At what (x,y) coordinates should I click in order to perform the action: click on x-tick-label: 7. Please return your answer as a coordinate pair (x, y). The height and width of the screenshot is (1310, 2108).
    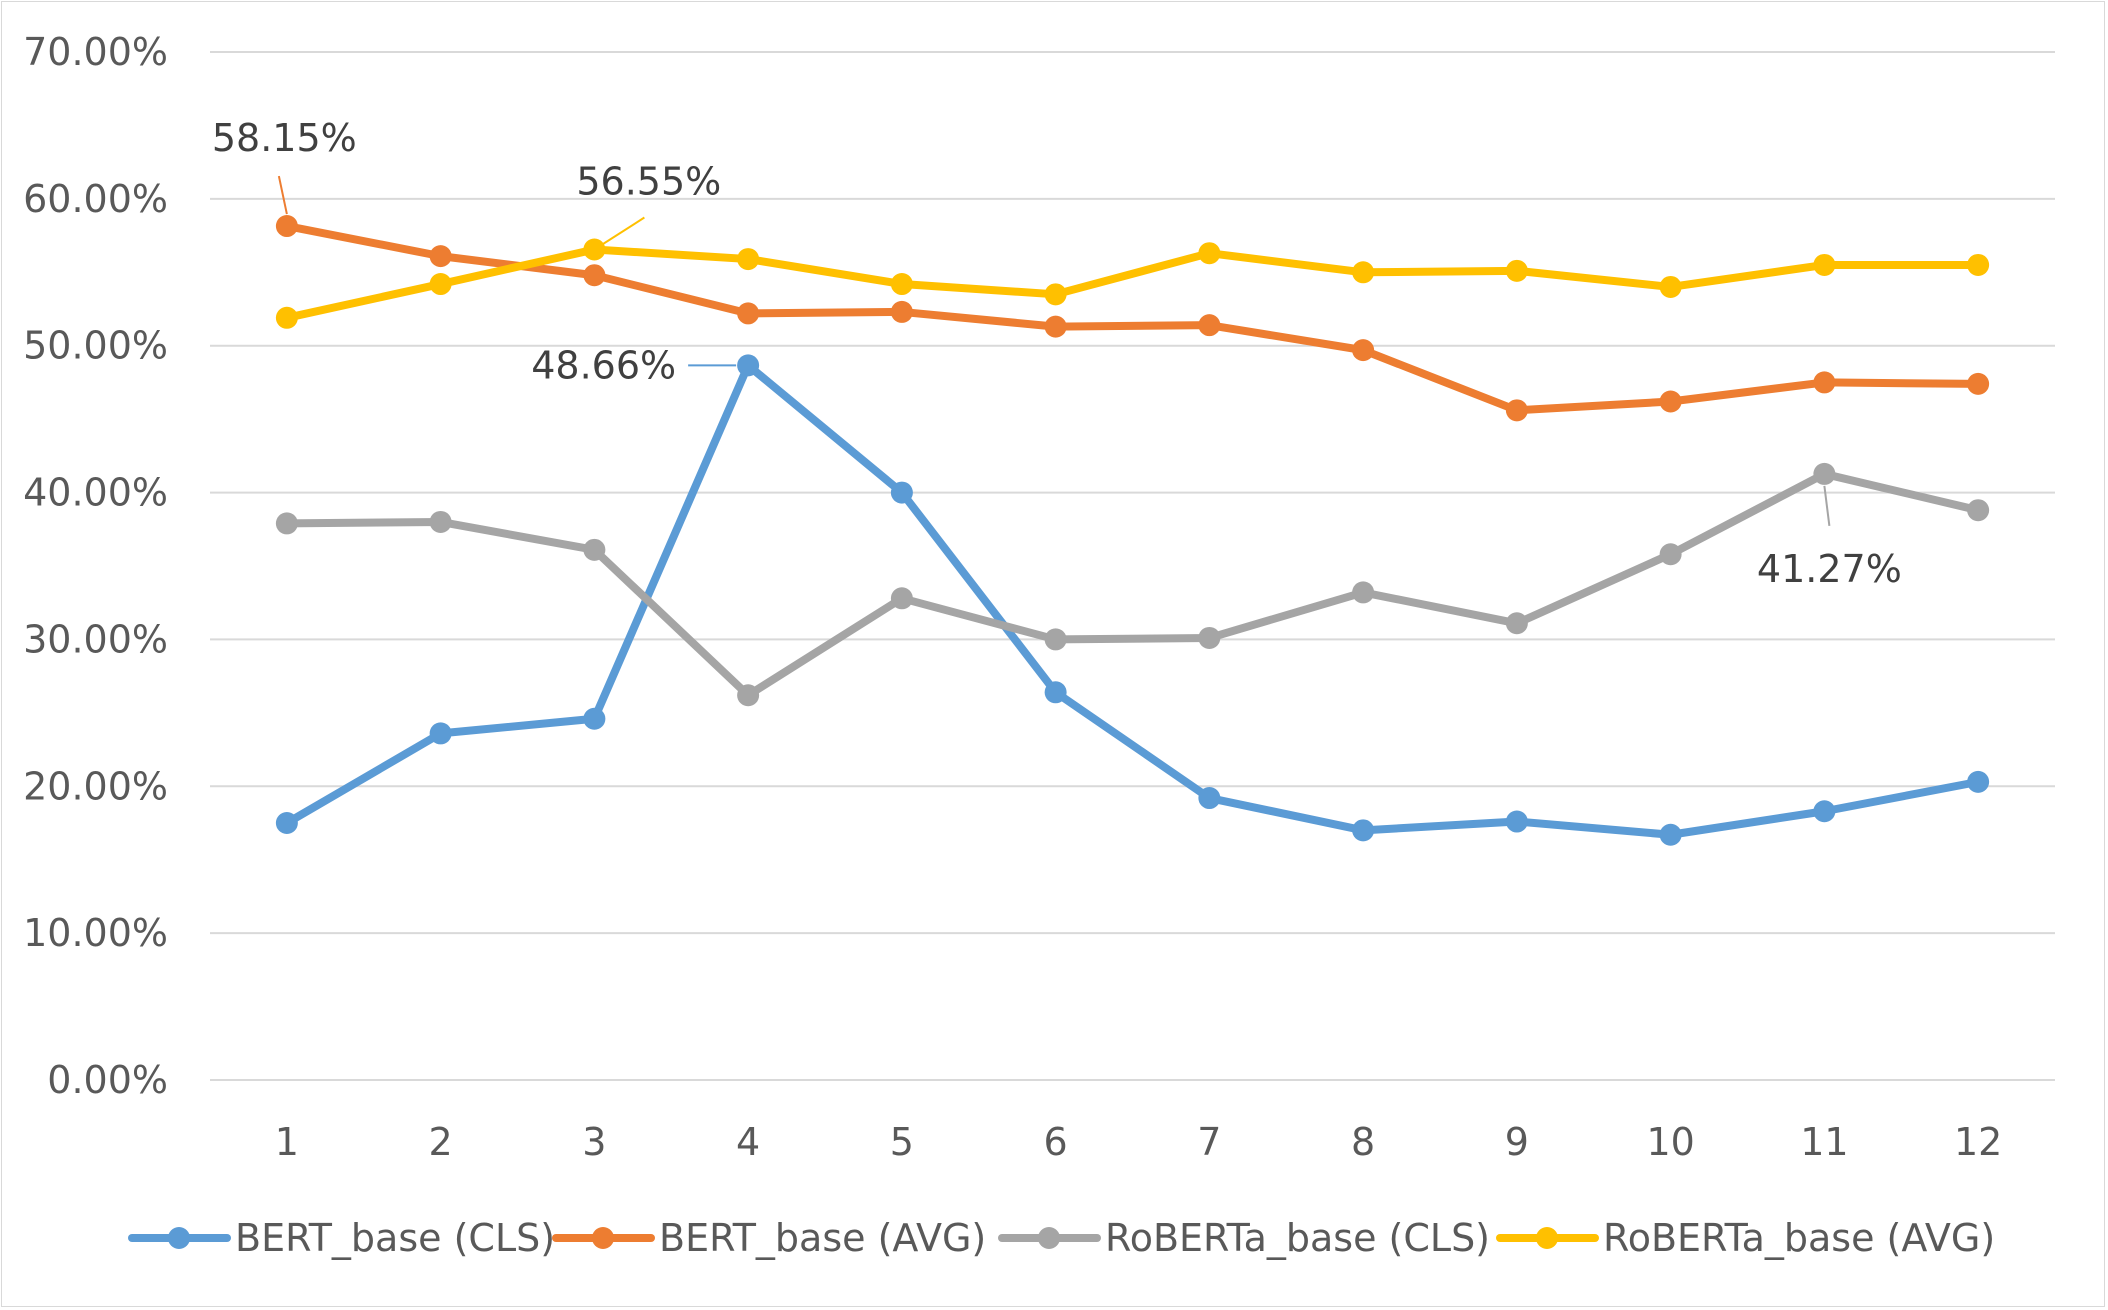
    Looking at the image, I should click on (1209, 1142).